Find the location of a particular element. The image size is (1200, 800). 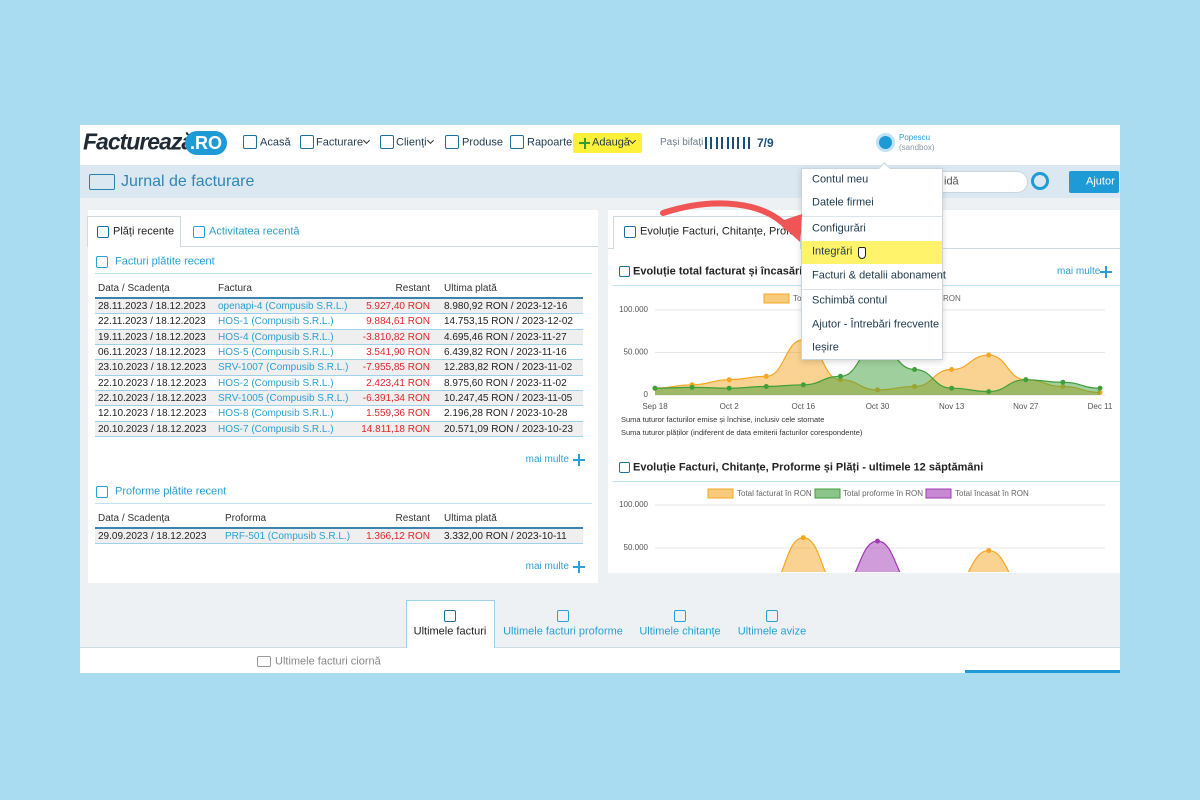

add-button-label: Adaugă is located at coordinates (611, 142).